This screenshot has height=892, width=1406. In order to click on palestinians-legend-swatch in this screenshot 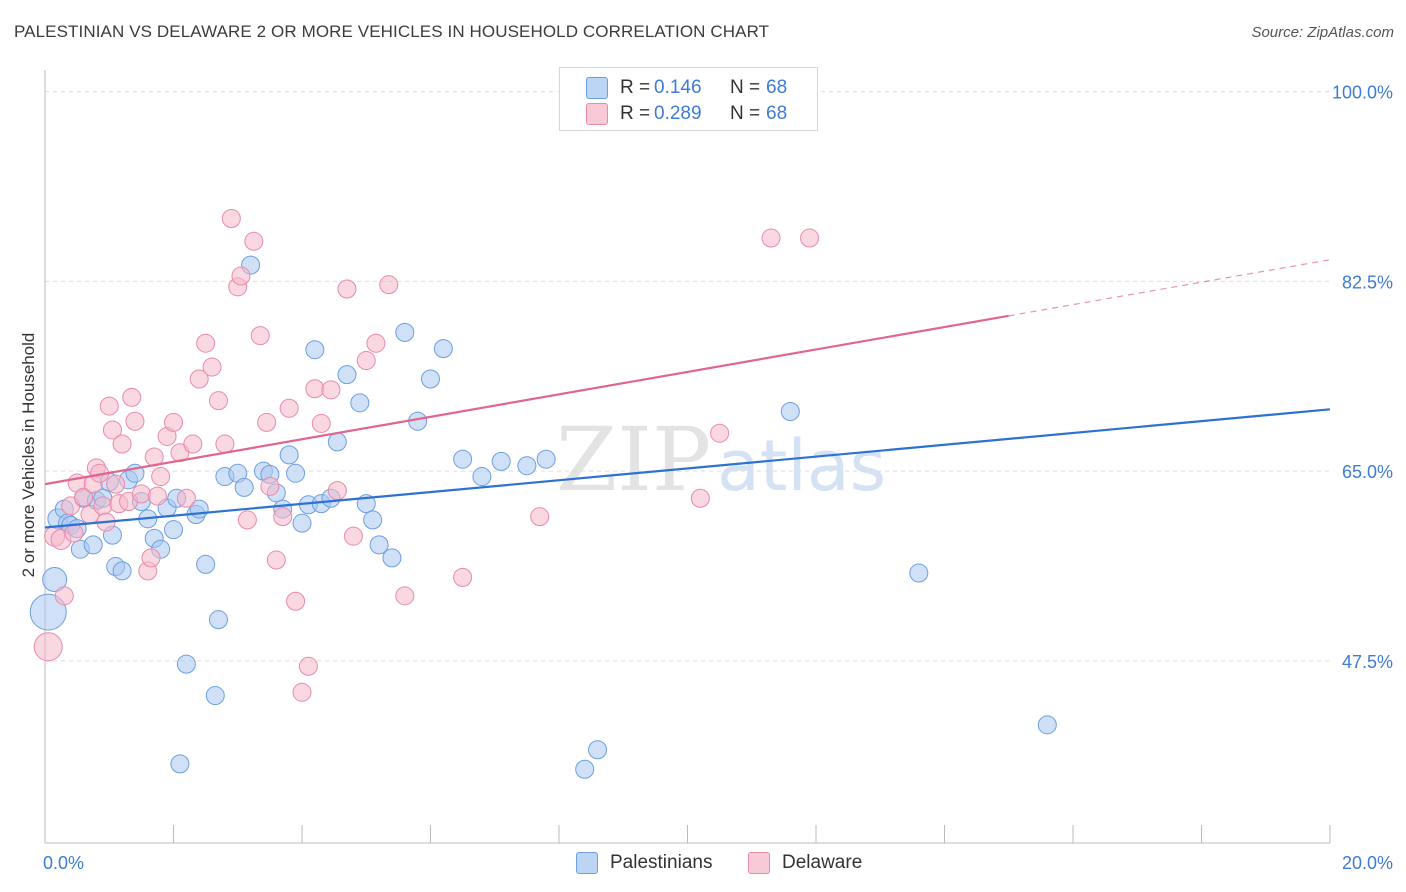, I will do `click(587, 863)`.